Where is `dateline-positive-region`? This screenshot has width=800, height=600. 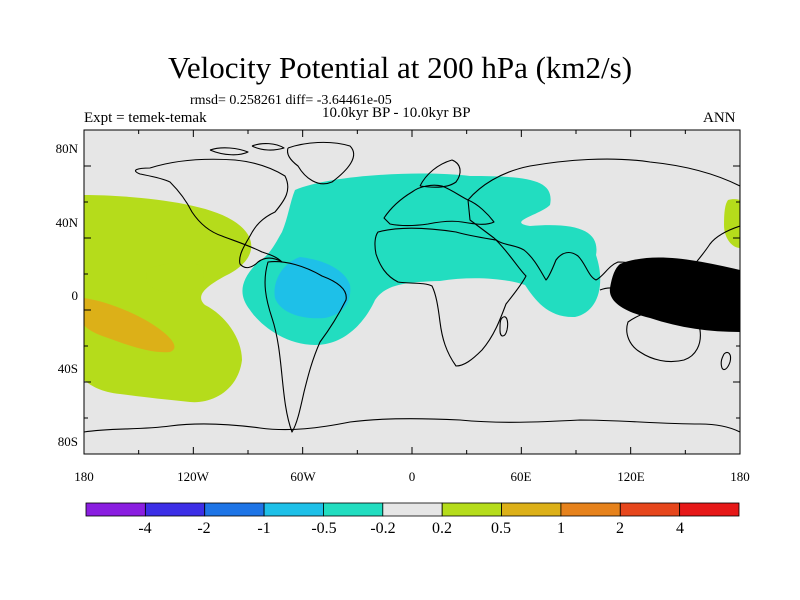 dateline-positive-region is located at coordinates (732, 223).